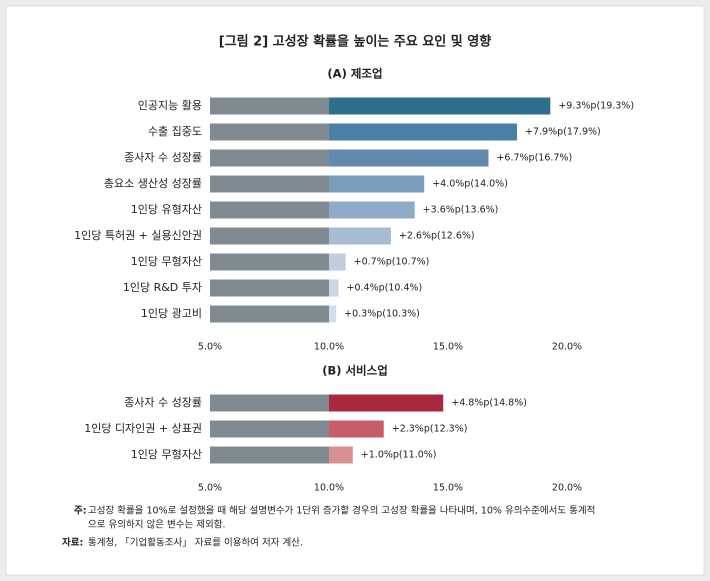 Image resolution: width=710 pixels, height=581 pixels. Describe the element at coordinates (355, 371) in the screenshot. I see `panel-title: (B) 서비스업` at that location.